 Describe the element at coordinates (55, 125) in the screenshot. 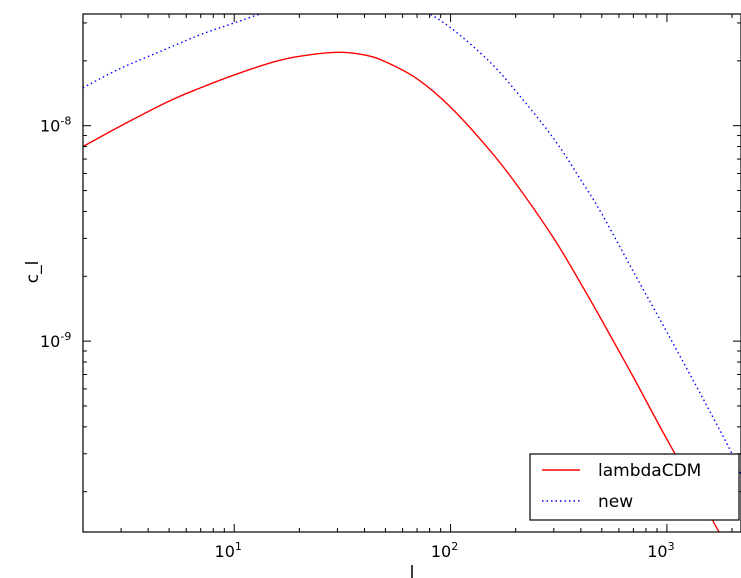

I see `y-tick-label: 10⁻⁸` at that location.